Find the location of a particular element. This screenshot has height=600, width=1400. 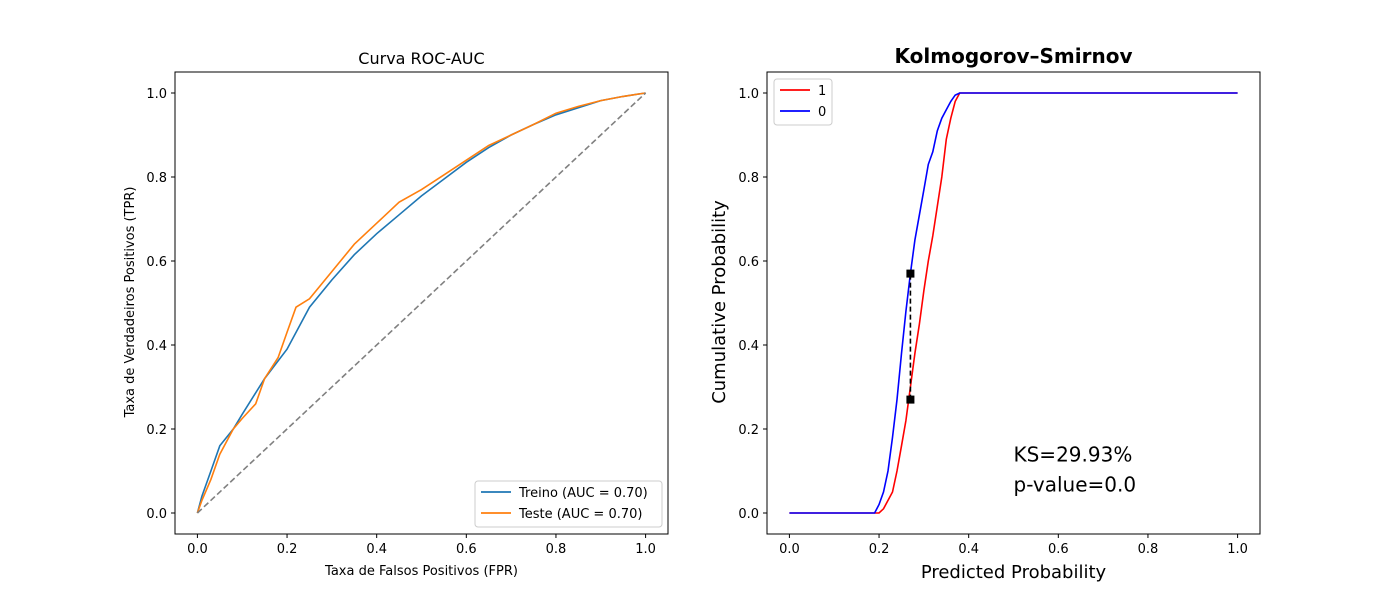

ks-x-tick-label-4: 0.8 is located at coordinates (1148, 549).